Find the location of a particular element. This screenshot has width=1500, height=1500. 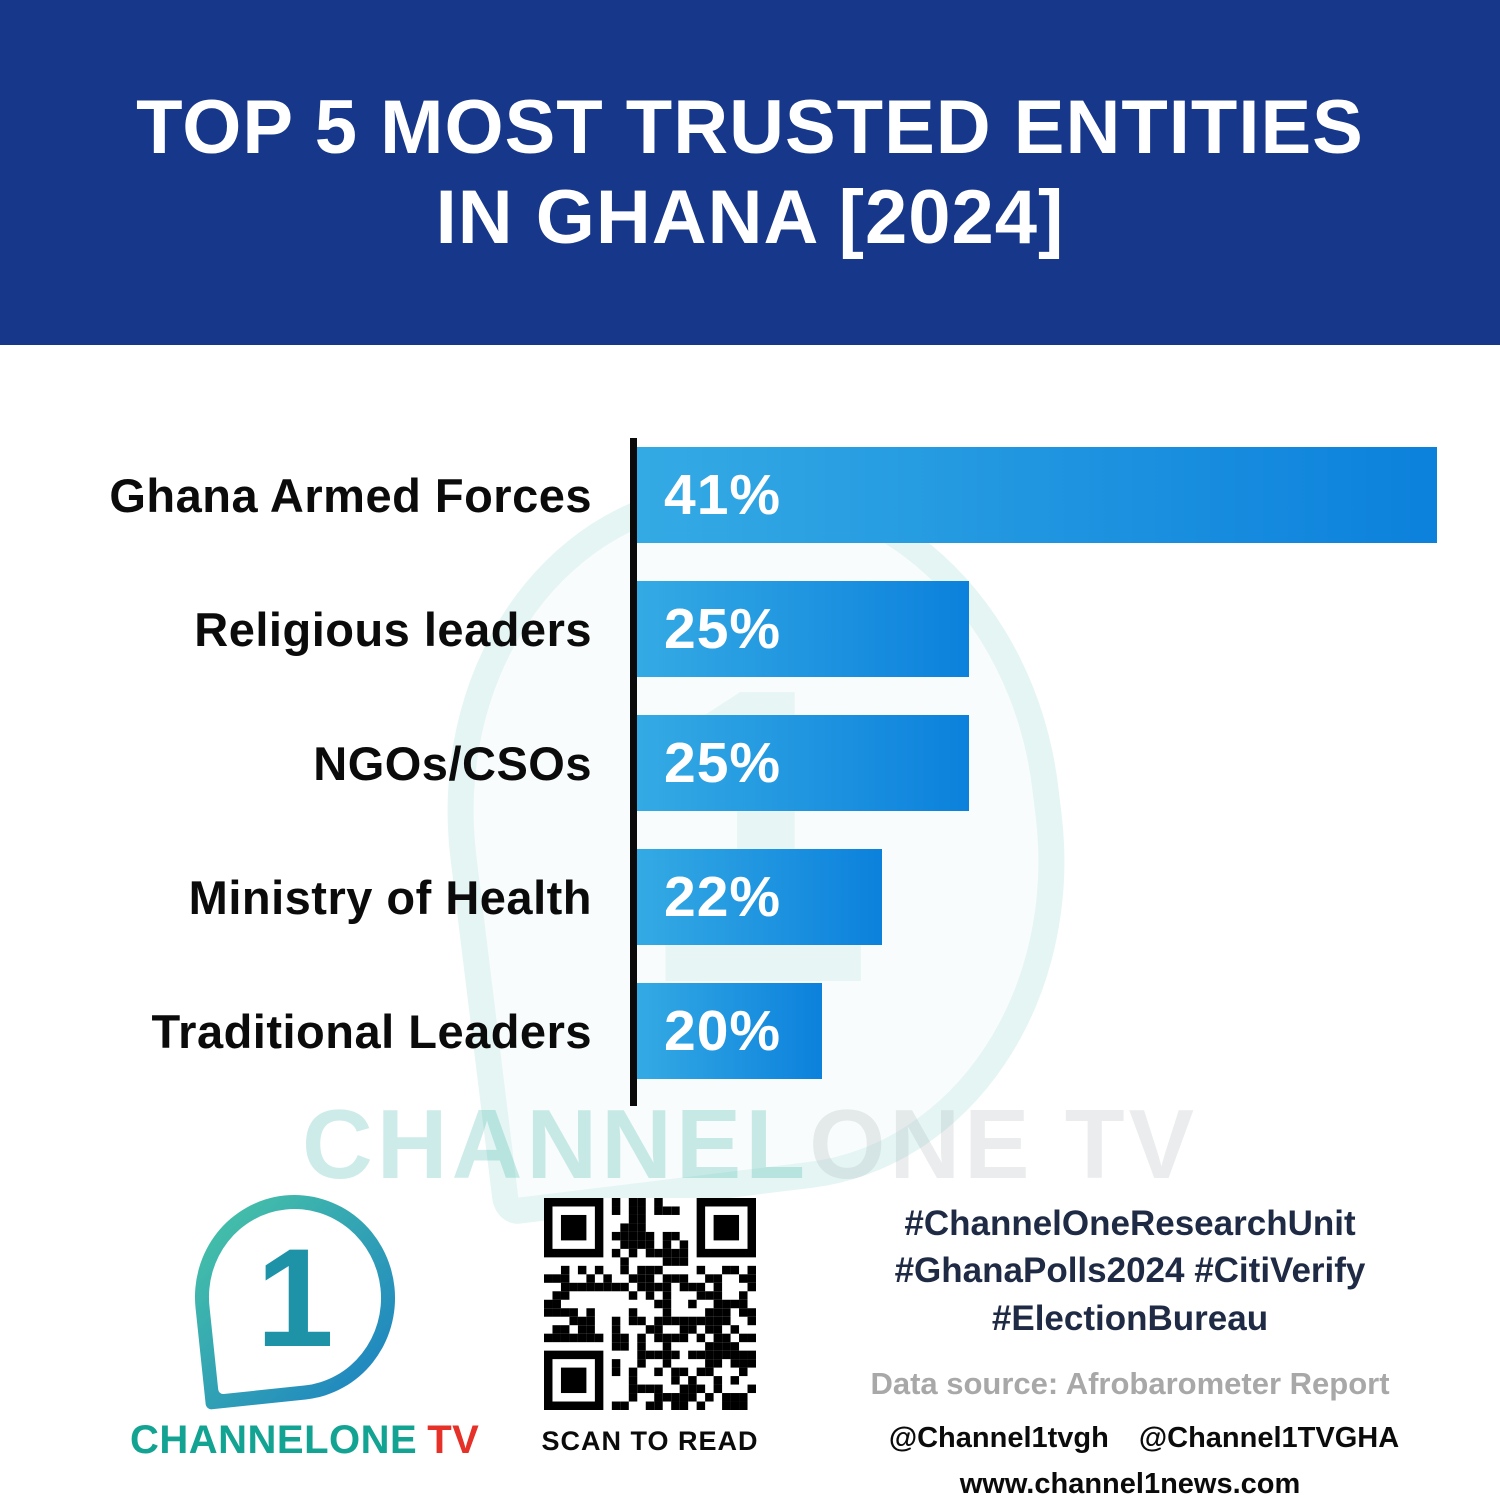

chart-row: Ghana Armed Forces 41% is located at coordinates (750, 495).